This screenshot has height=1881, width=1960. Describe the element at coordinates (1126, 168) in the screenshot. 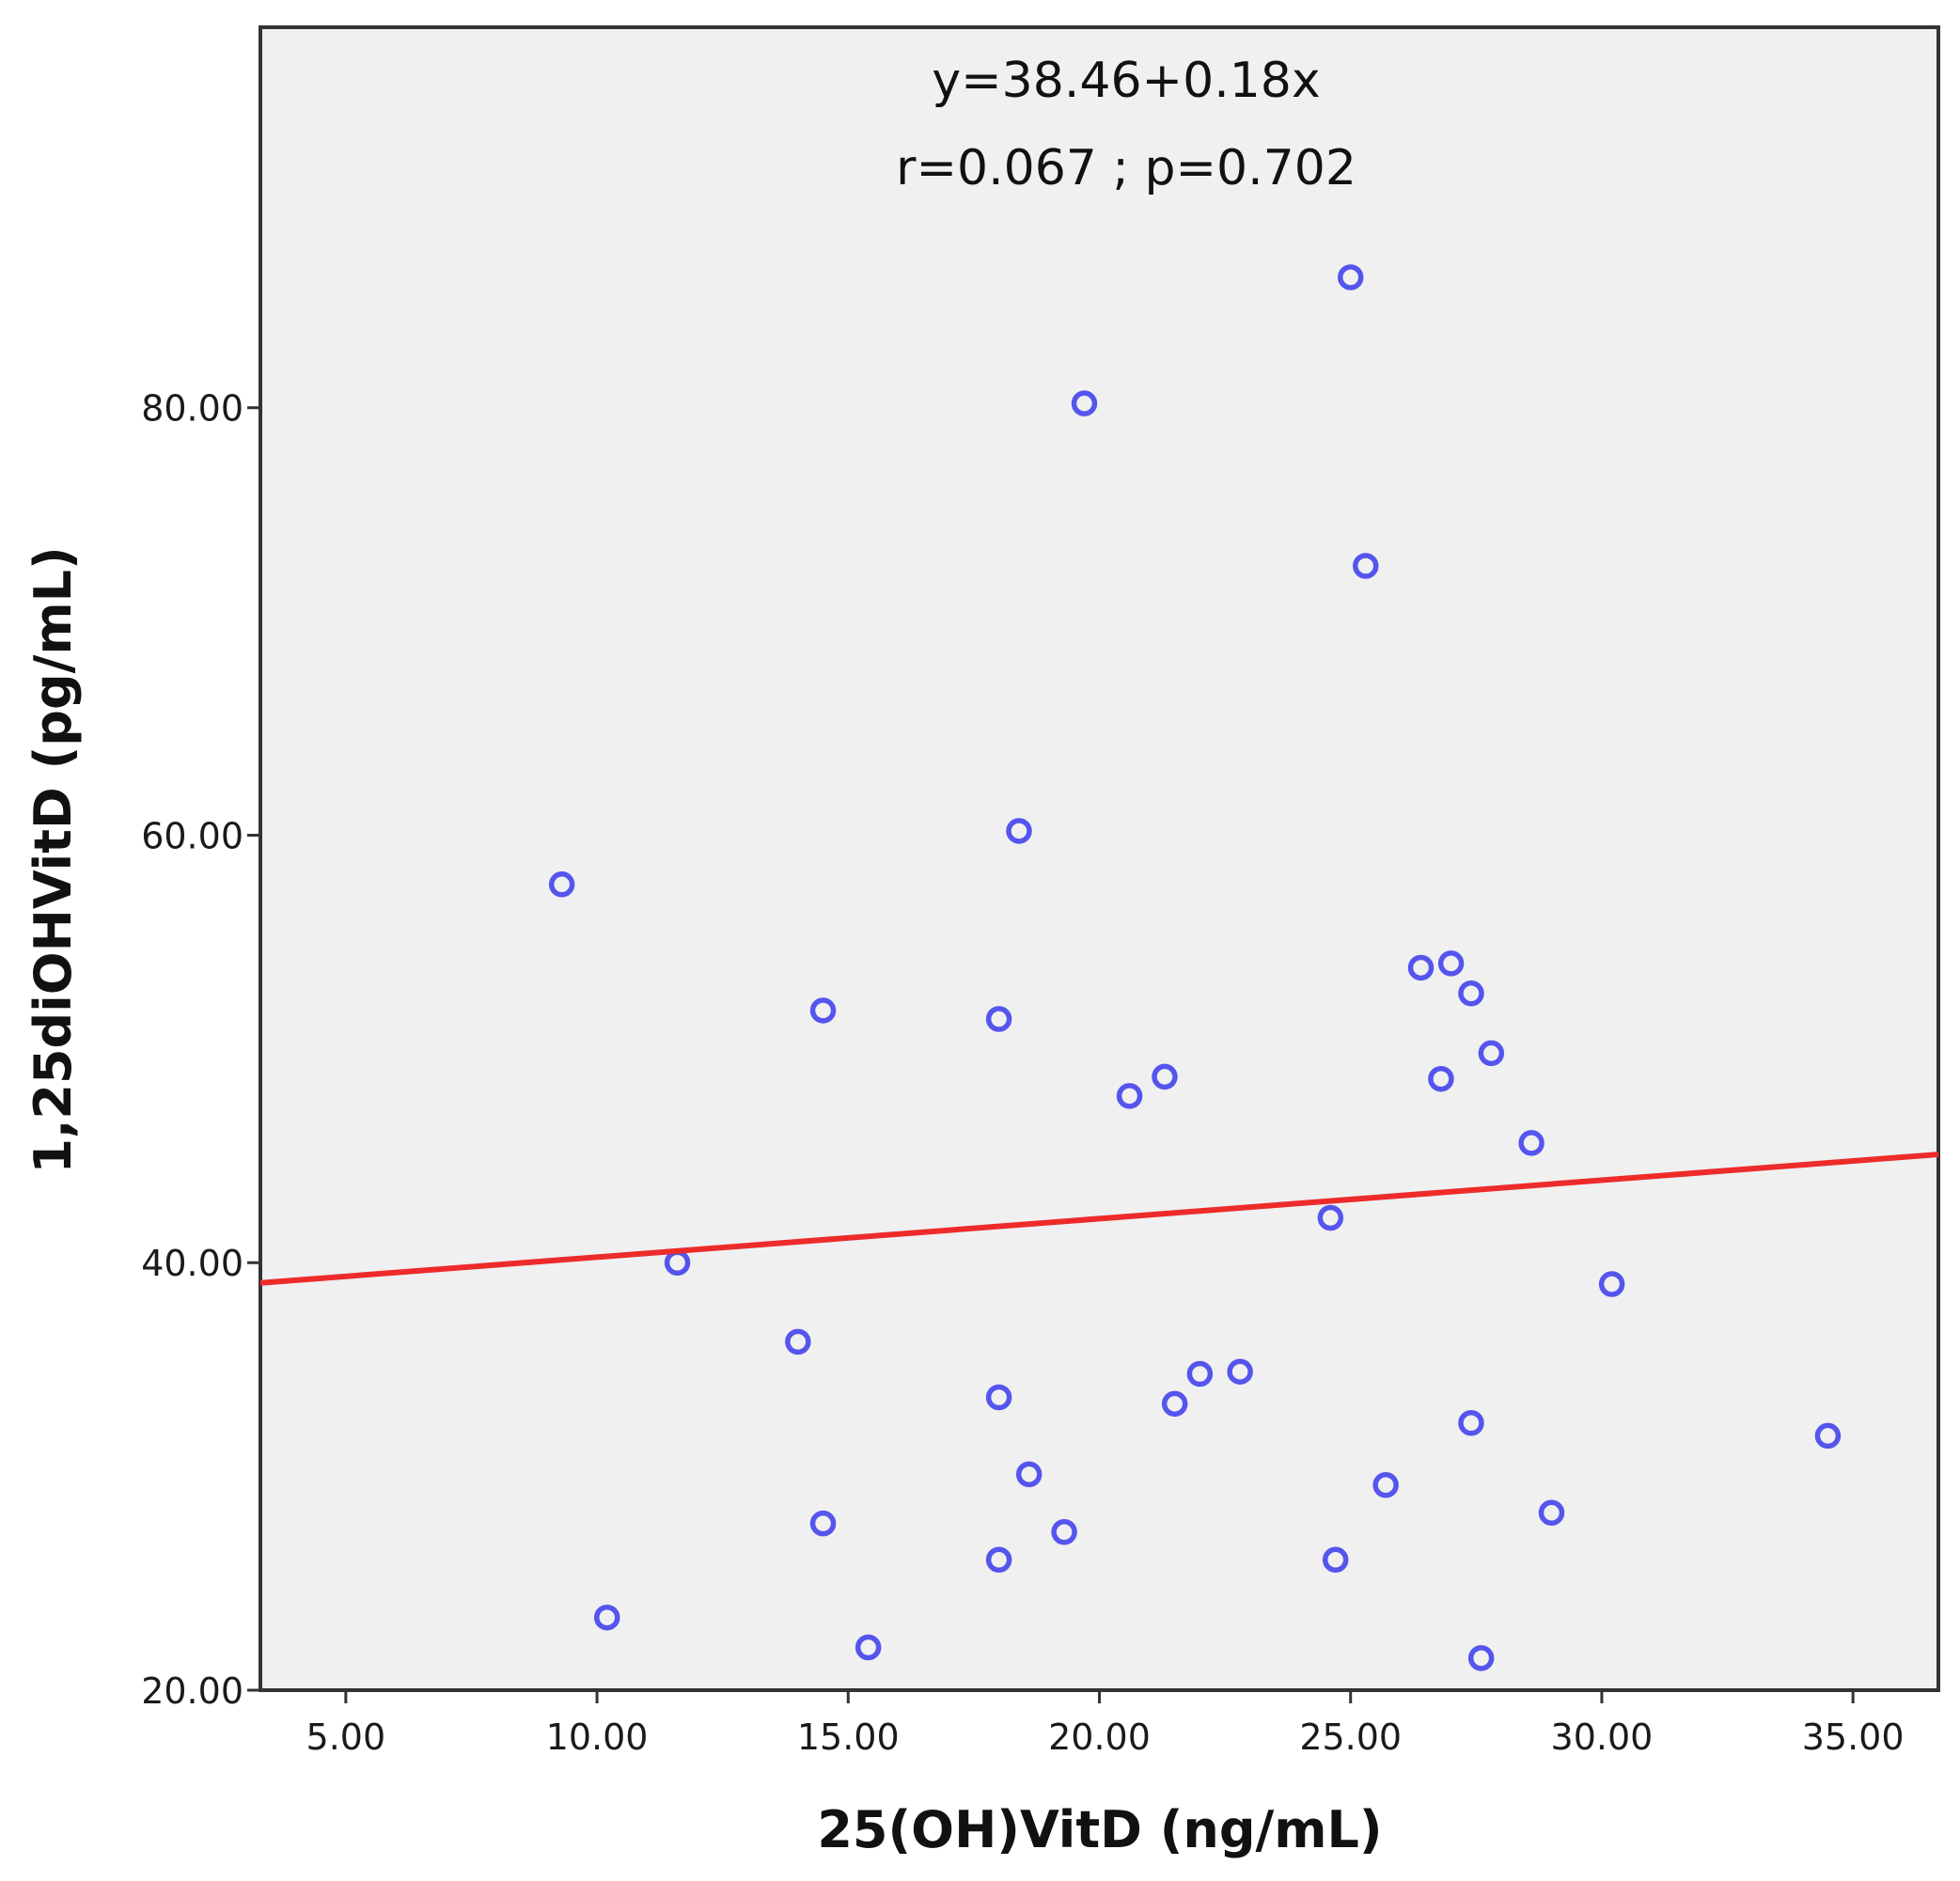

I see `stats-annotation: r=0.067 ; p=0.702` at that location.